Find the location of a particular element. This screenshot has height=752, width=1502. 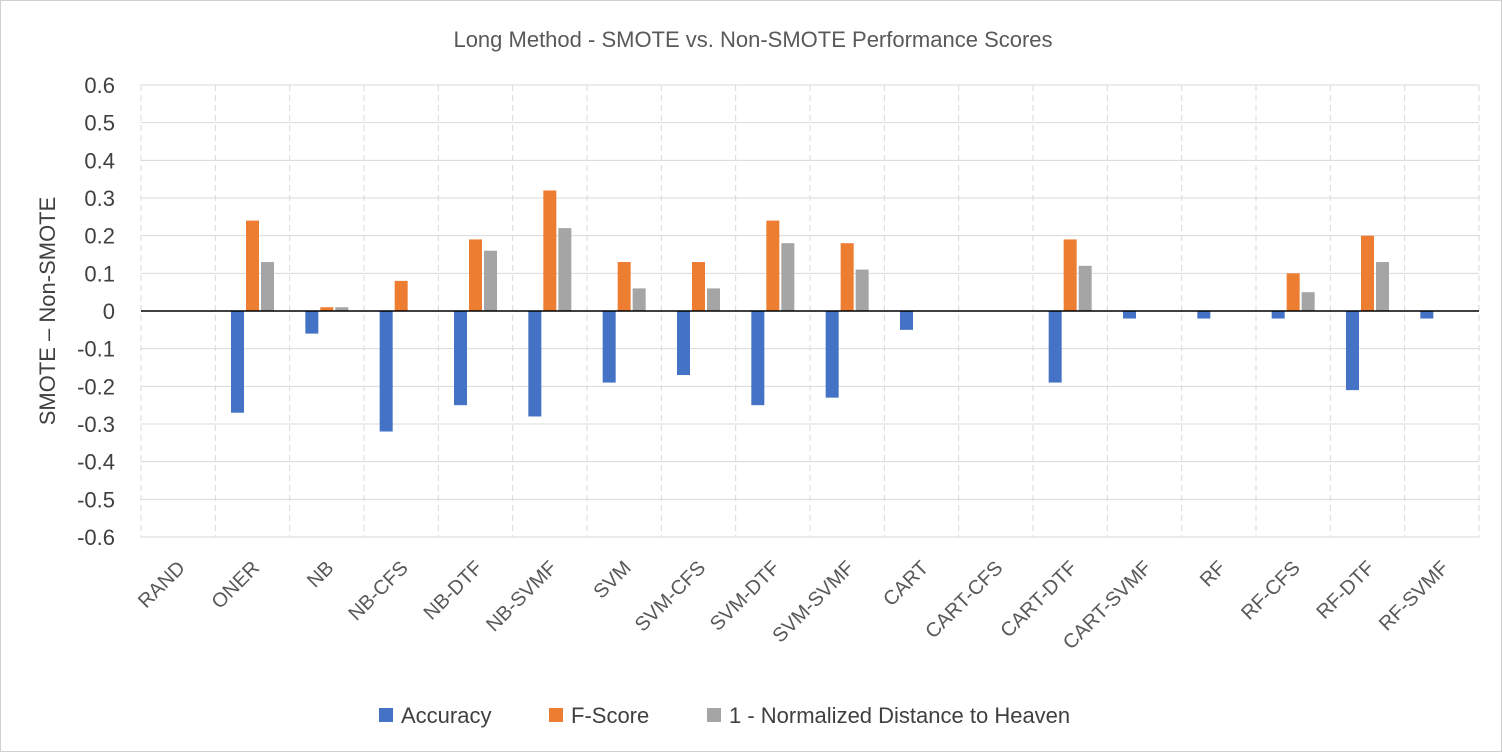

bar-accuracy-oner is located at coordinates (237, 362).